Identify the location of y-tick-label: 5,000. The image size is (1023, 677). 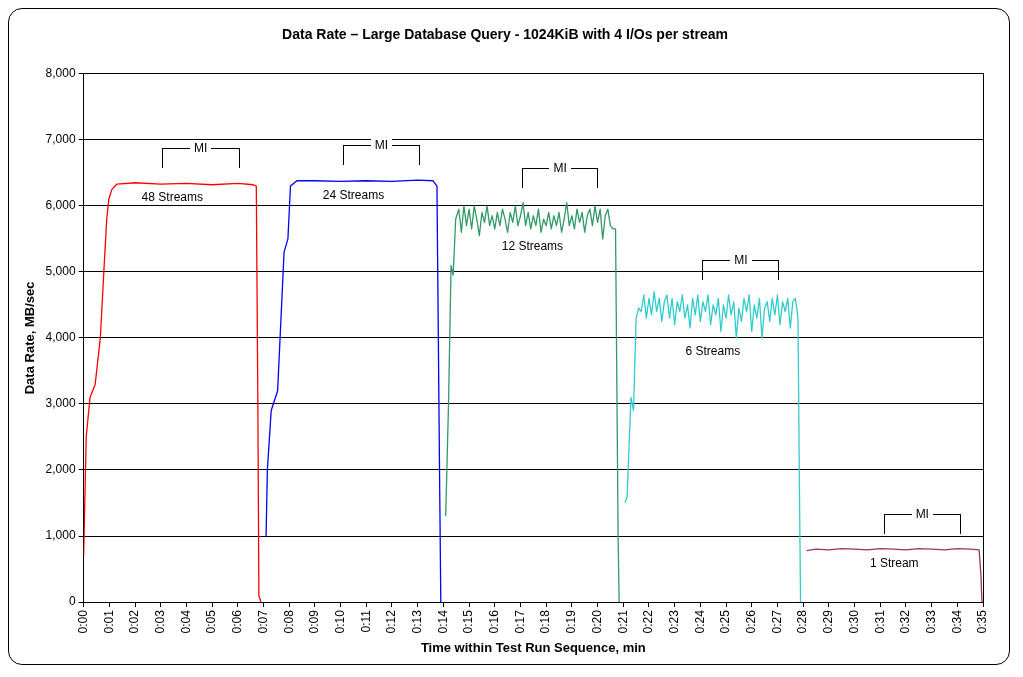
(60, 271).